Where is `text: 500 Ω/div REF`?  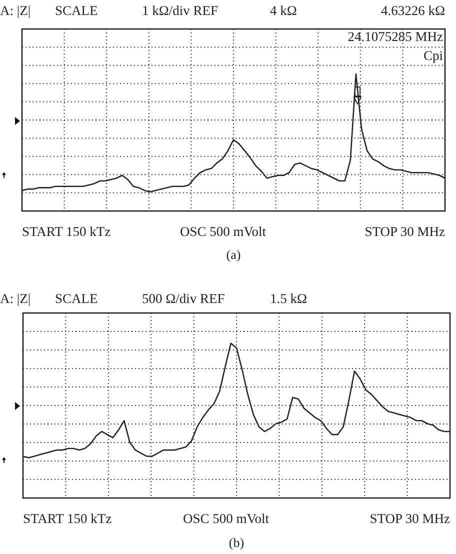
text: 500 Ω/div REF is located at coordinates (184, 298).